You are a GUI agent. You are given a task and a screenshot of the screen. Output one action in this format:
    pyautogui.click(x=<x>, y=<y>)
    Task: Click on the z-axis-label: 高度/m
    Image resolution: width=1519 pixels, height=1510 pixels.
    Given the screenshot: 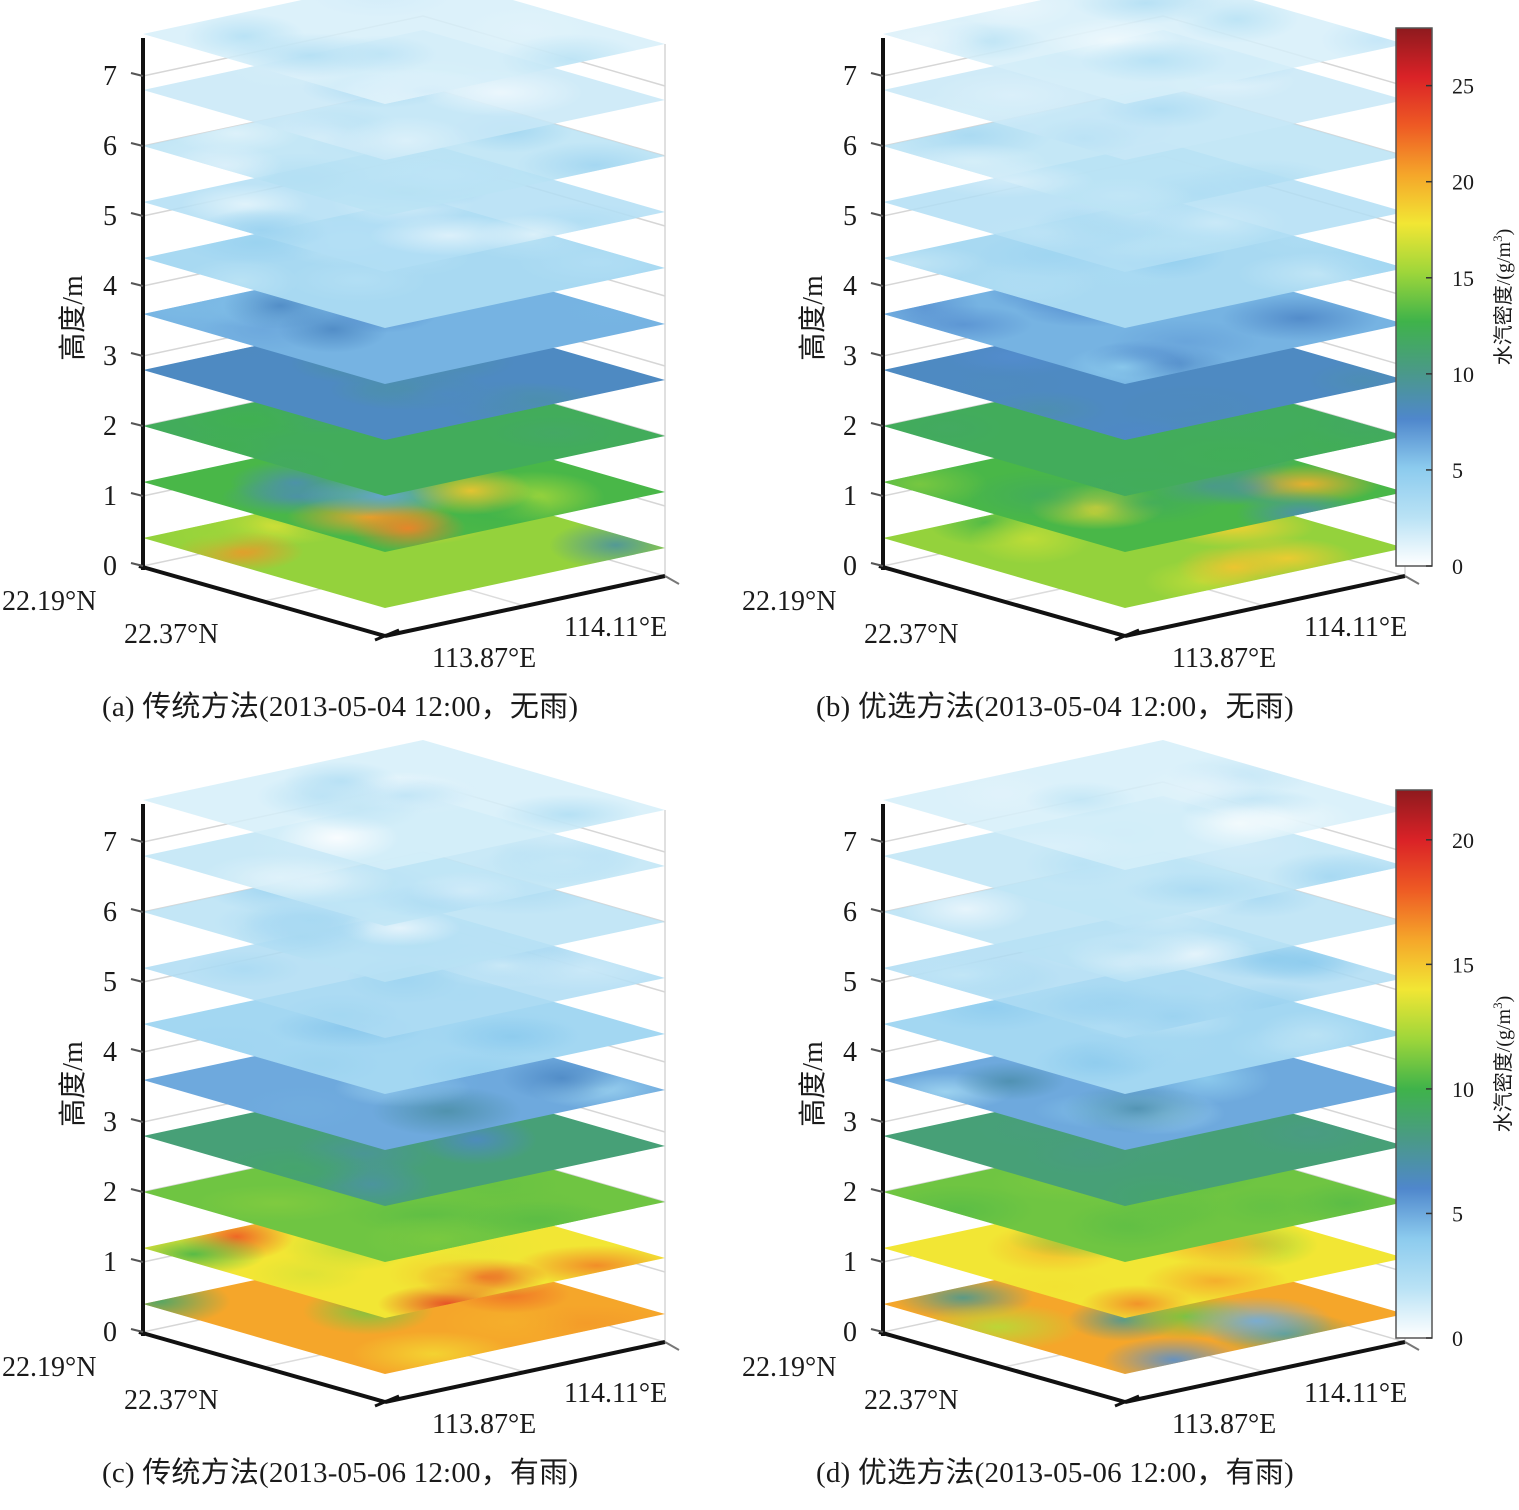 What is the action you would take?
    pyautogui.click(x=73, y=318)
    